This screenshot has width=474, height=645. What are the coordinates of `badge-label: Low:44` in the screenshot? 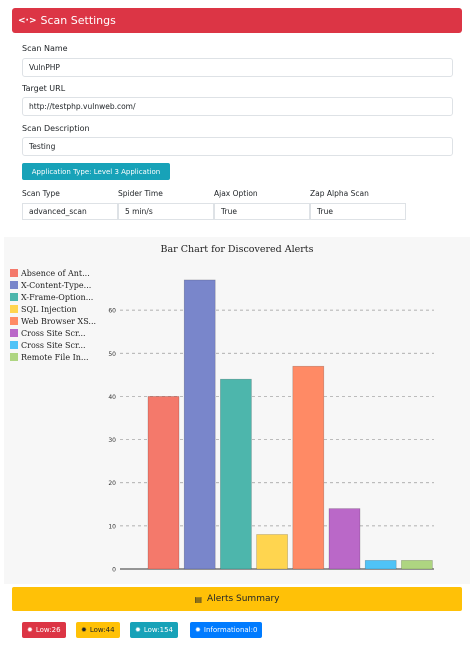 It's located at (102, 630).